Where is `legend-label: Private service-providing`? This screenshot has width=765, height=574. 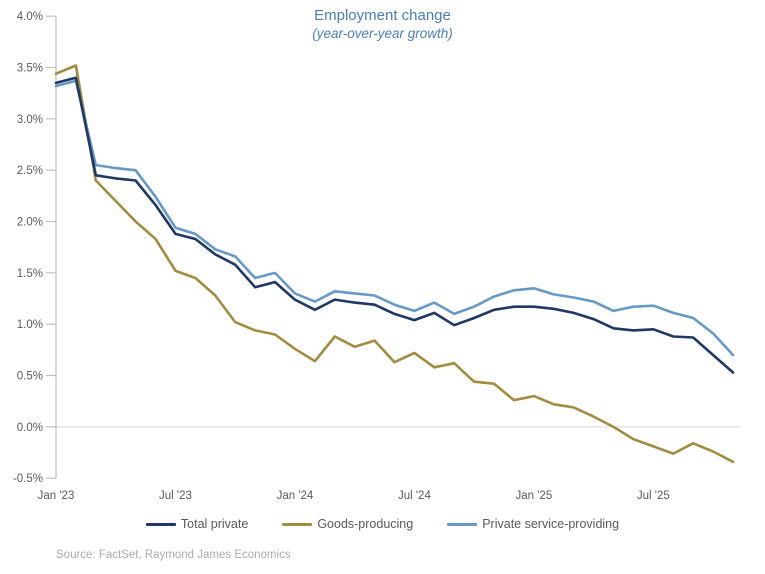
legend-label: Private service-providing is located at coordinates (551, 524).